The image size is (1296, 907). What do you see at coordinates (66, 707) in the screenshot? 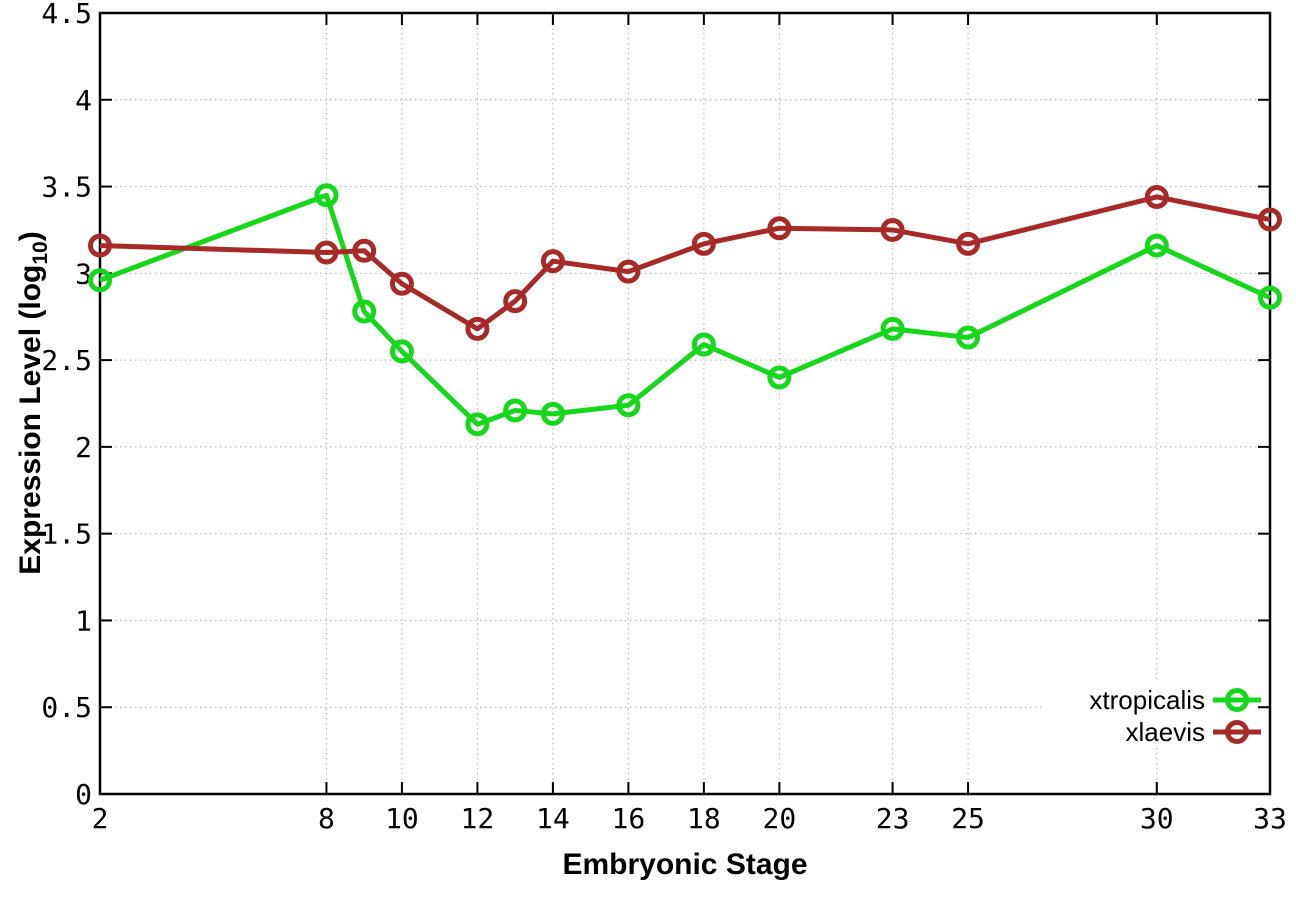
I see `y-tick-label: 0.5` at bounding box center [66, 707].